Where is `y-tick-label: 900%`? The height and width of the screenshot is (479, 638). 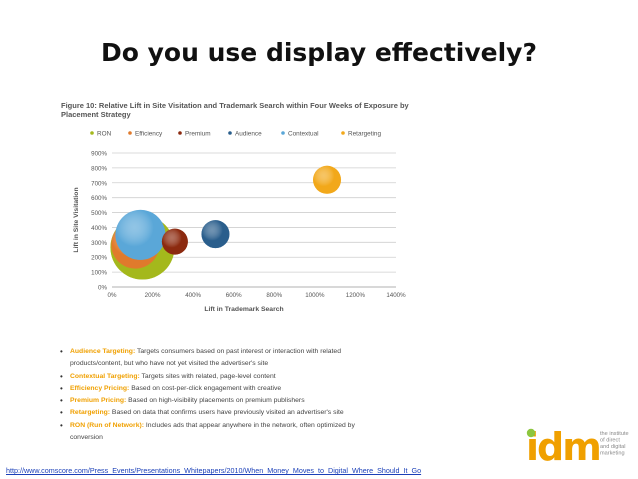
y-tick-label: 900% is located at coordinates (99, 154).